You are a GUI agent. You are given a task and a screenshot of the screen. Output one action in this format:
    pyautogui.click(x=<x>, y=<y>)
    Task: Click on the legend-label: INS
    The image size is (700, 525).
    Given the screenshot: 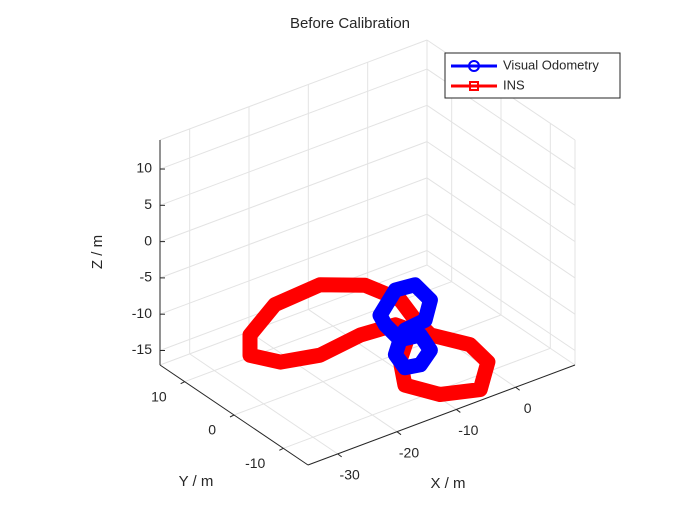 What is the action you would take?
    pyautogui.click(x=514, y=84)
    